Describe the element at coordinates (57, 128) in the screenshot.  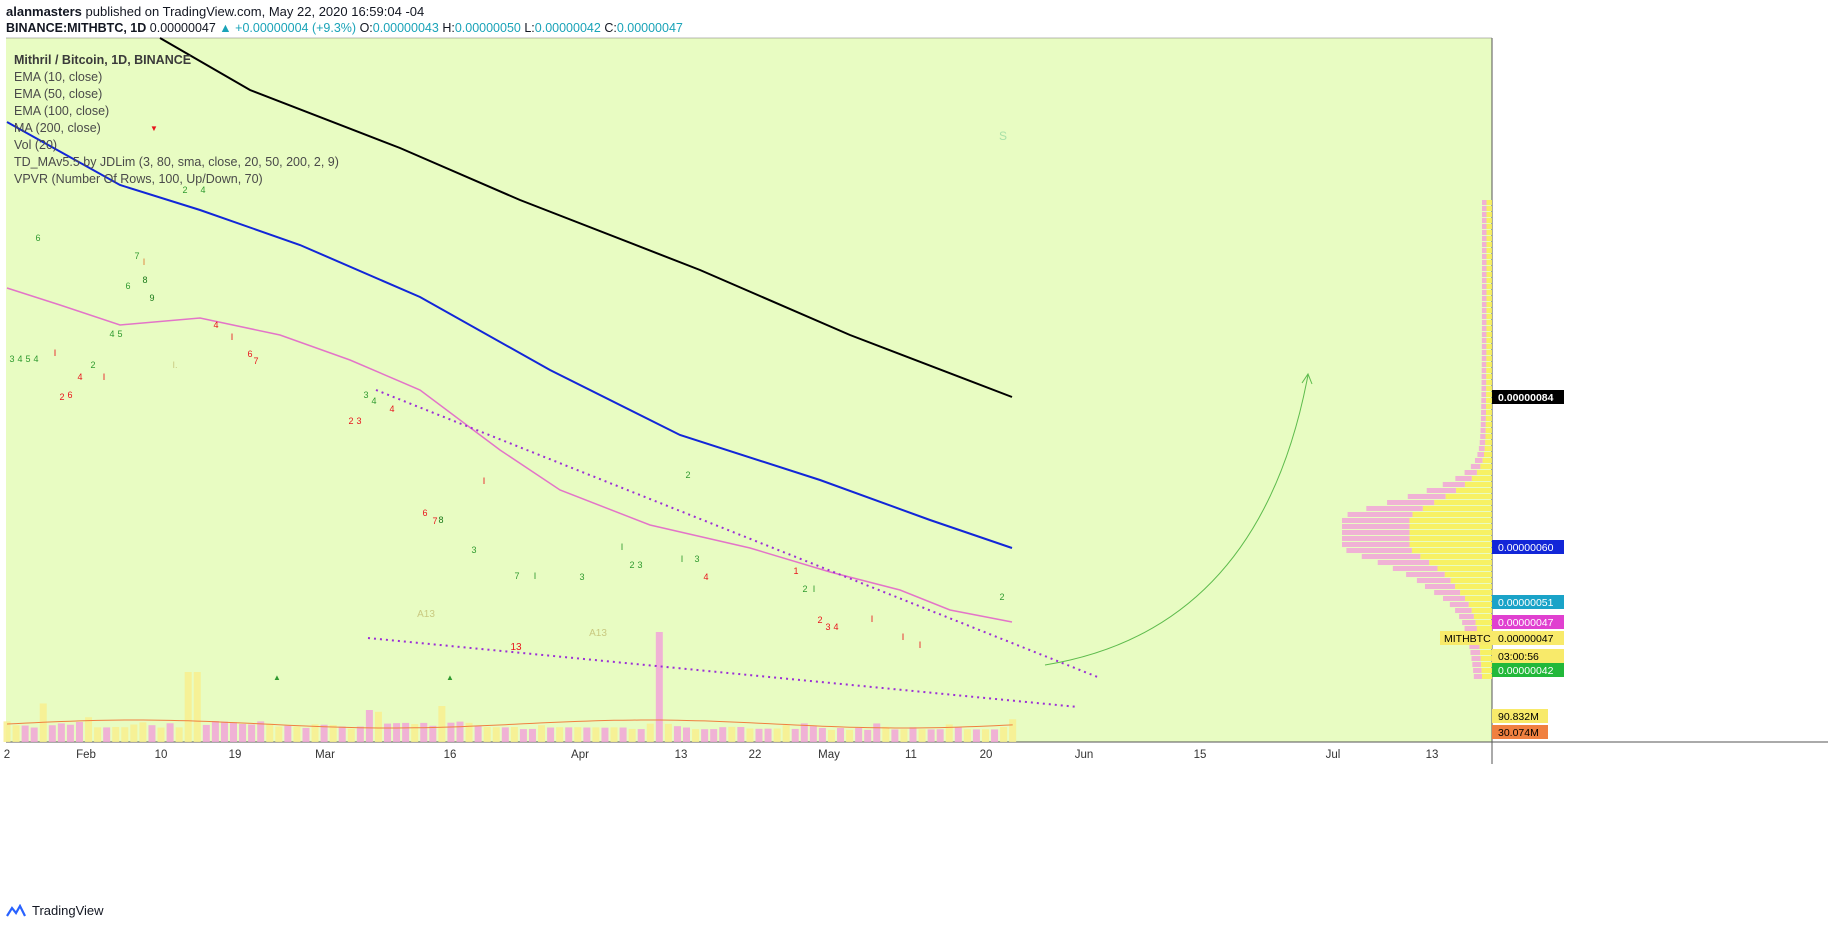
I see `legend-ma200: MA (200, close)` at that location.